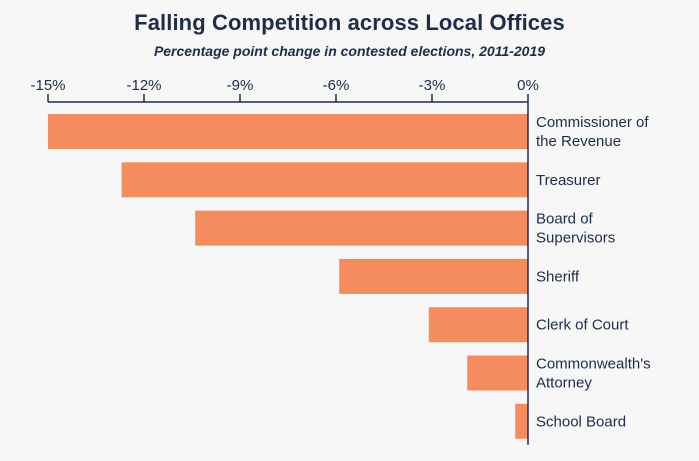  I want to click on category-label: Treasurer, so click(568, 180).